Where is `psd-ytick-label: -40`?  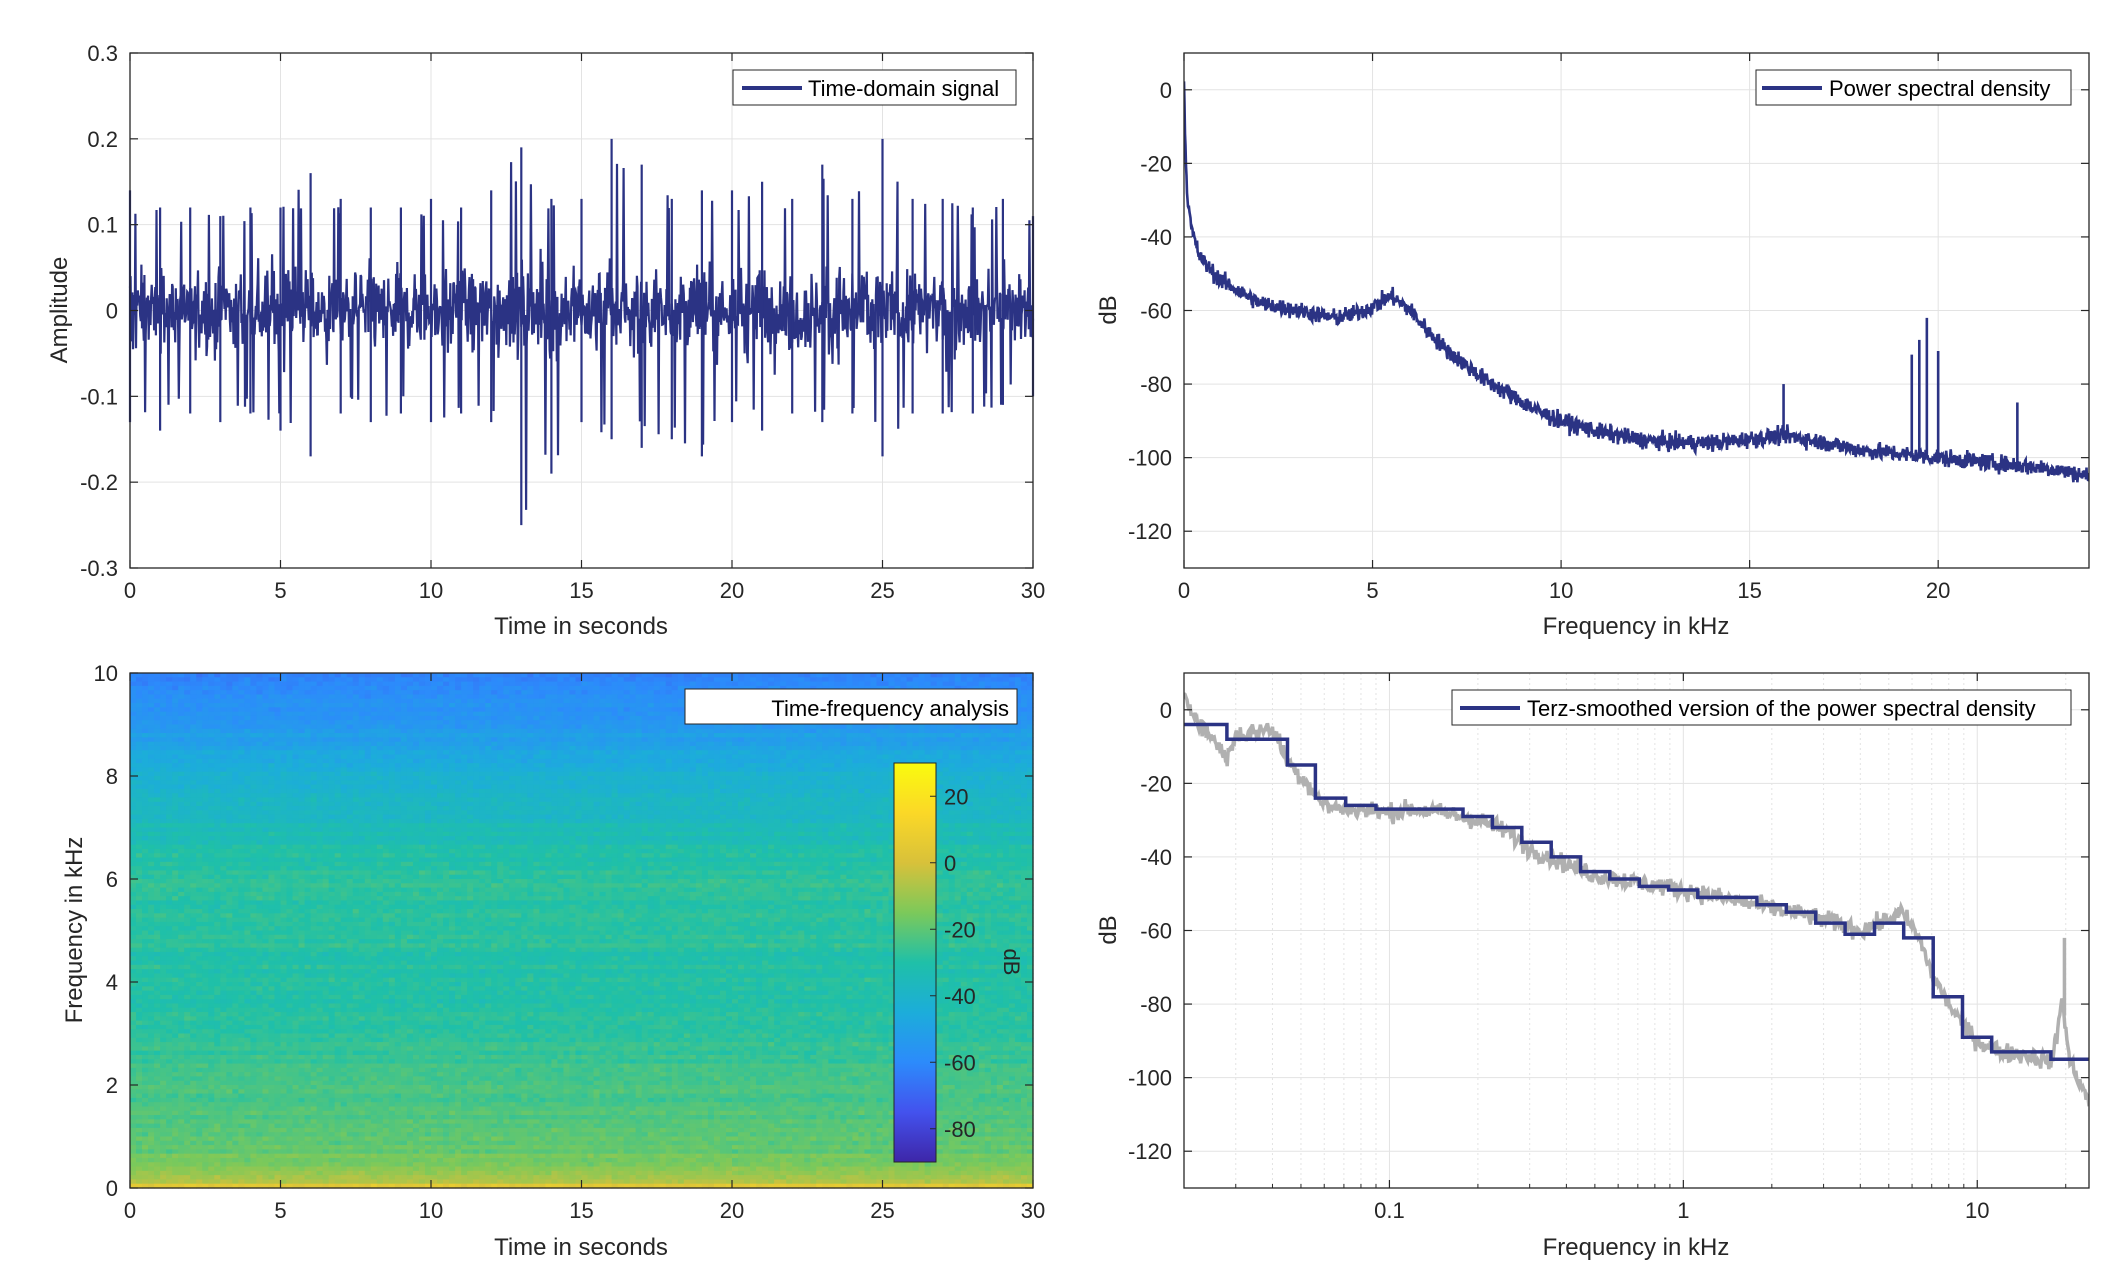
psd-ytick-label: -40 is located at coordinates (1156, 237).